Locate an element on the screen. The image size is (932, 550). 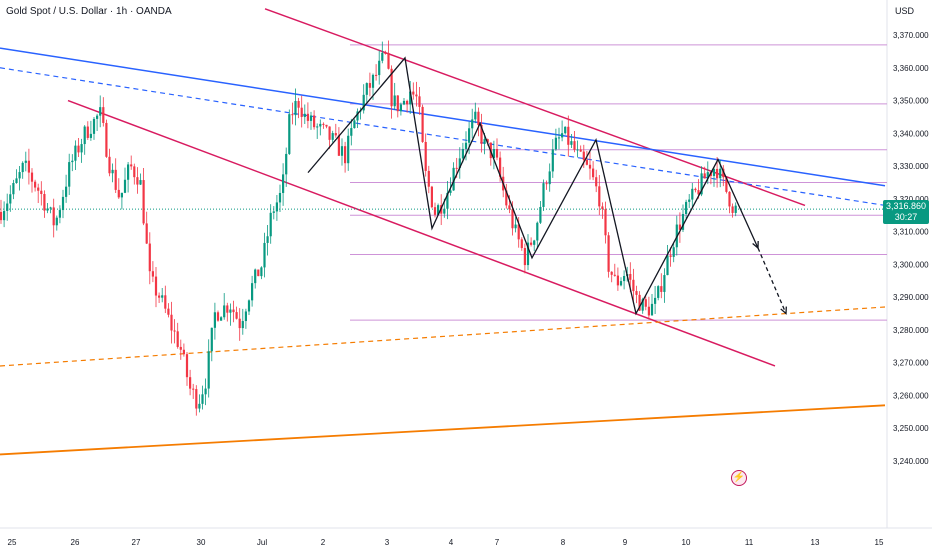
time-tick-label: 3 is located at coordinates (387, 542).